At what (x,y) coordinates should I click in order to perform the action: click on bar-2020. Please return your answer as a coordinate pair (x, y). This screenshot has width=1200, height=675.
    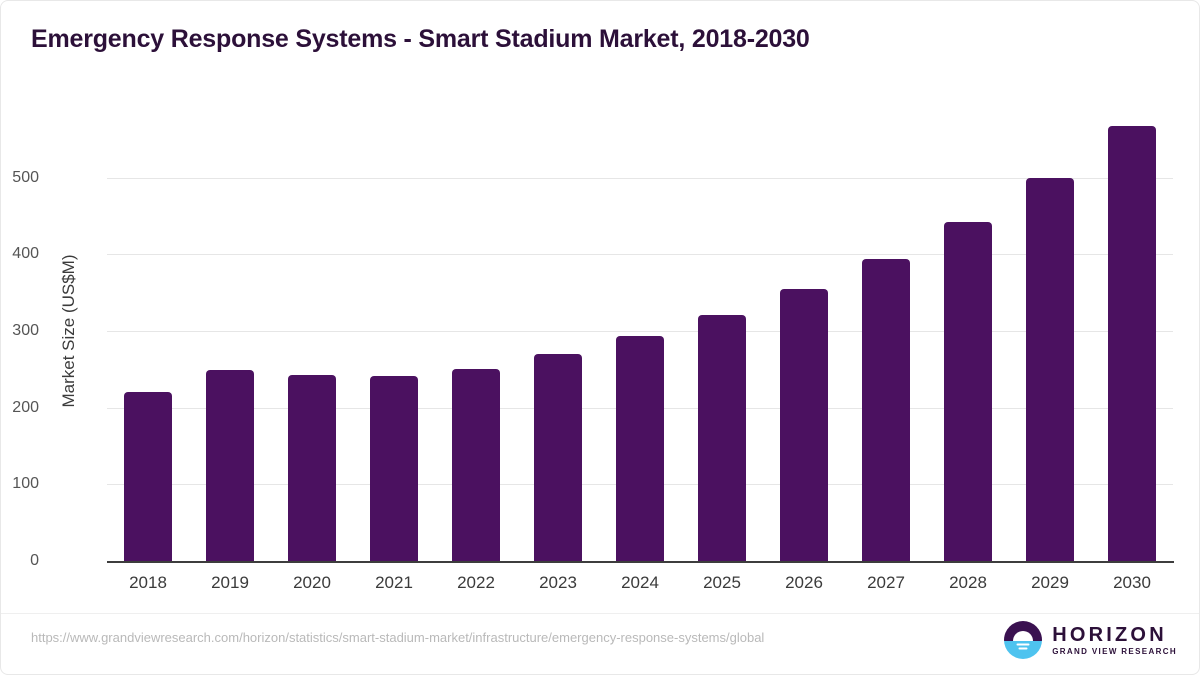
    Looking at the image, I should click on (312, 467).